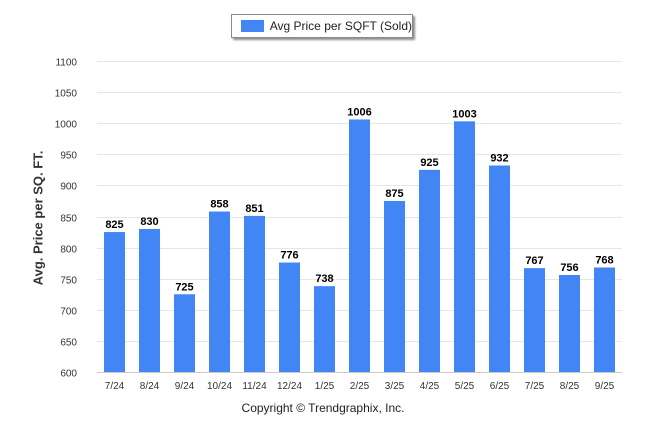 Image resolution: width=646 pixels, height=439 pixels. I want to click on y-tick-label: 700, so click(68, 312).